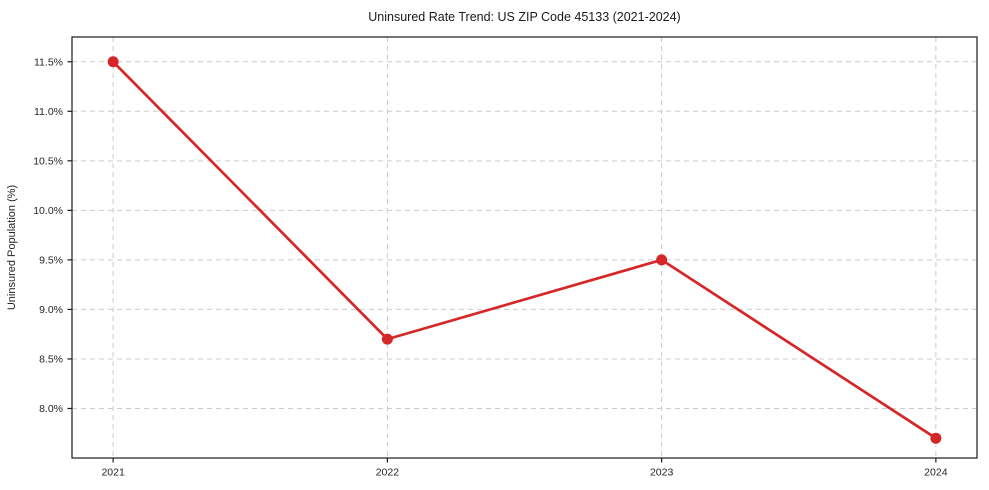  Describe the element at coordinates (936, 473) in the screenshot. I see `x-tick-label: 2024` at that location.